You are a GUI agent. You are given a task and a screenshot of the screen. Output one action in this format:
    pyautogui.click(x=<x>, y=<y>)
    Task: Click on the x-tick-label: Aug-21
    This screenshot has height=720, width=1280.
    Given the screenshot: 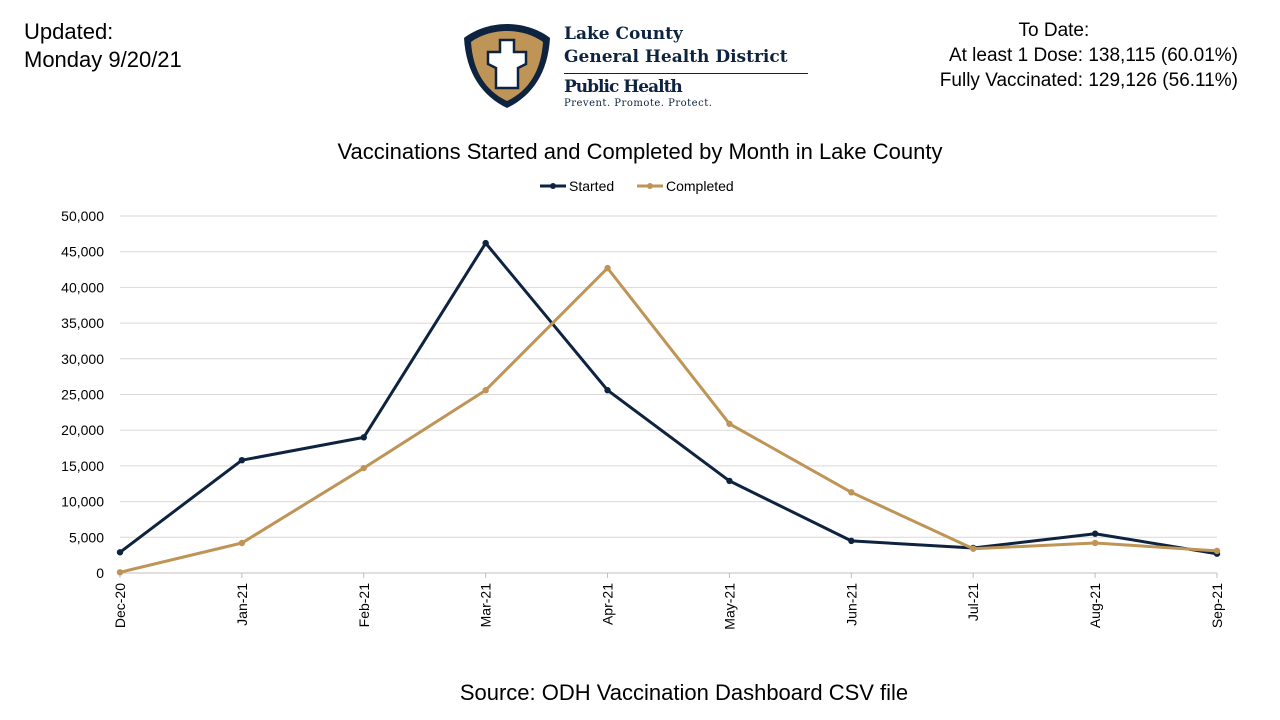 What is the action you would take?
    pyautogui.click(x=1095, y=605)
    